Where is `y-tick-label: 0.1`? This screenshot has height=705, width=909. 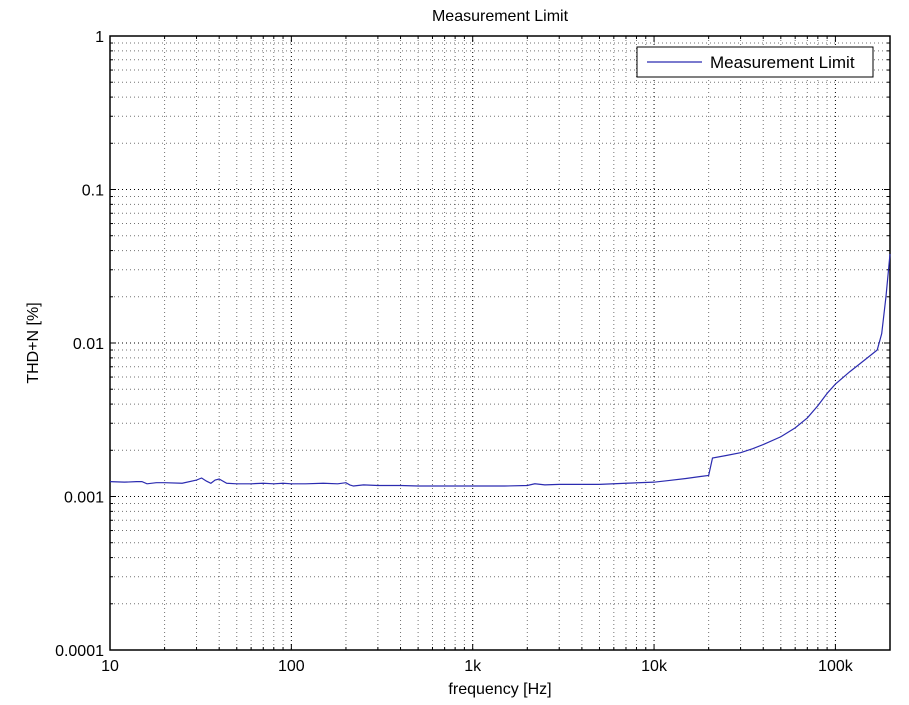 y-tick-label: 0.1 is located at coordinates (93, 191).